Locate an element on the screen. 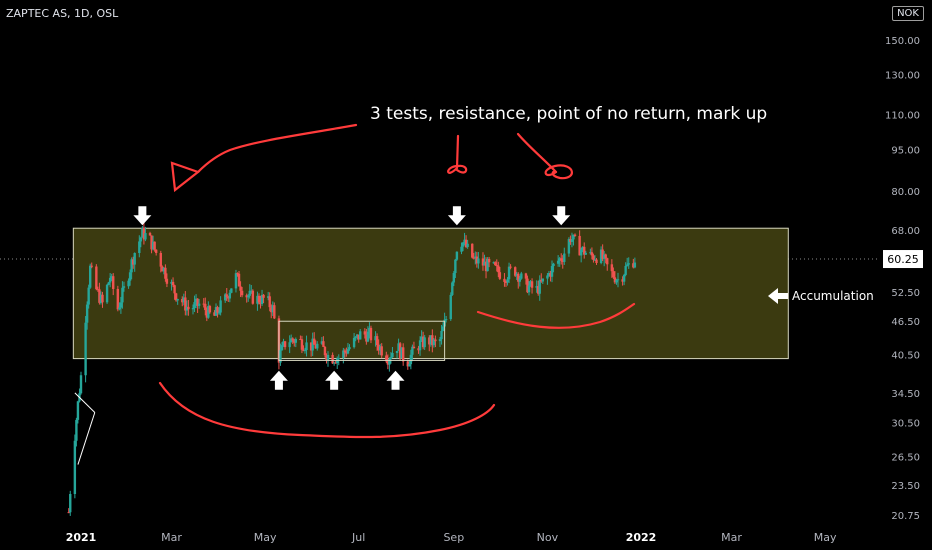 This screenshot has width=932, height=550. pointer-sep-head is located at coordinates (457, 169).